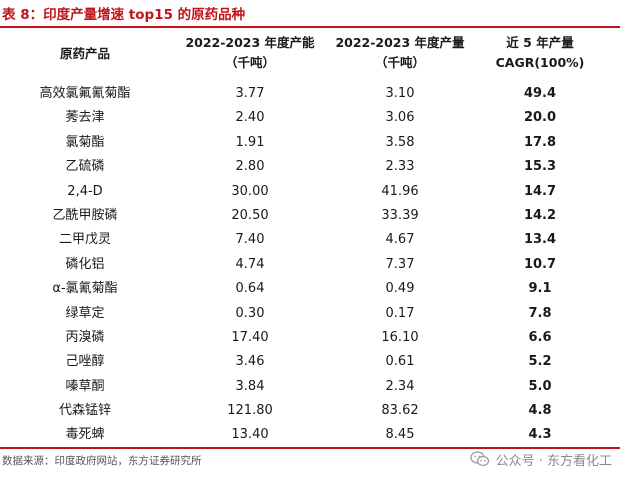  What do you see at coordinates (250, 142) in the screenshot?
I see `capacity-value: 1.91` at bounding box center [250, 142].